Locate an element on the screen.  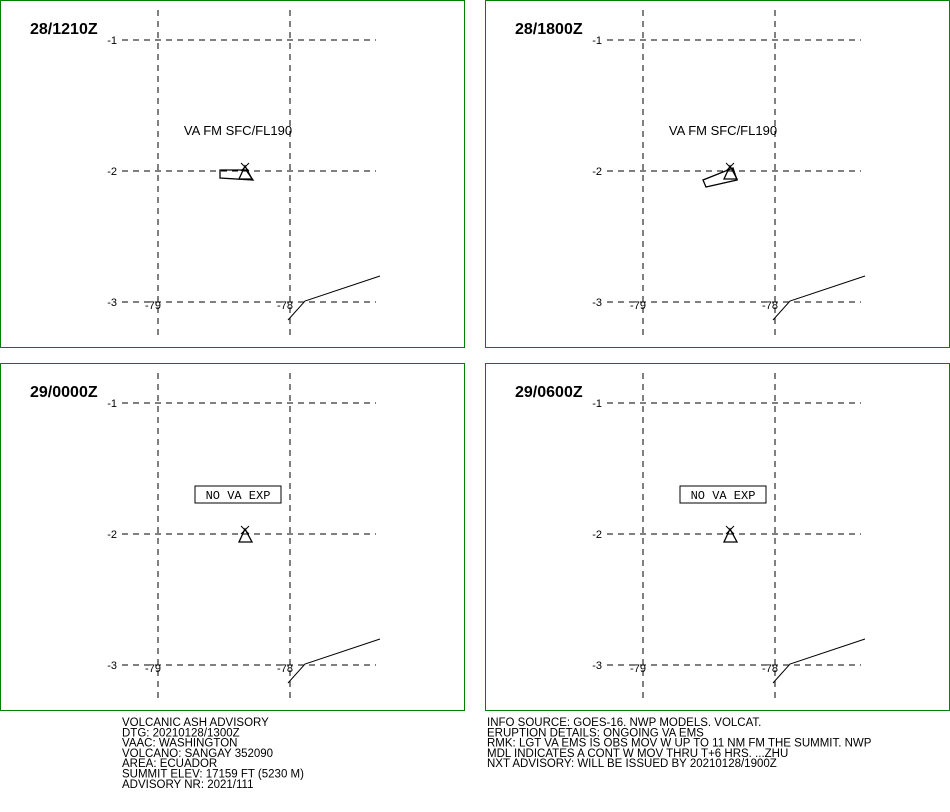
footer-line: AREA: ECUADOR is located at coordinates (169, 764).